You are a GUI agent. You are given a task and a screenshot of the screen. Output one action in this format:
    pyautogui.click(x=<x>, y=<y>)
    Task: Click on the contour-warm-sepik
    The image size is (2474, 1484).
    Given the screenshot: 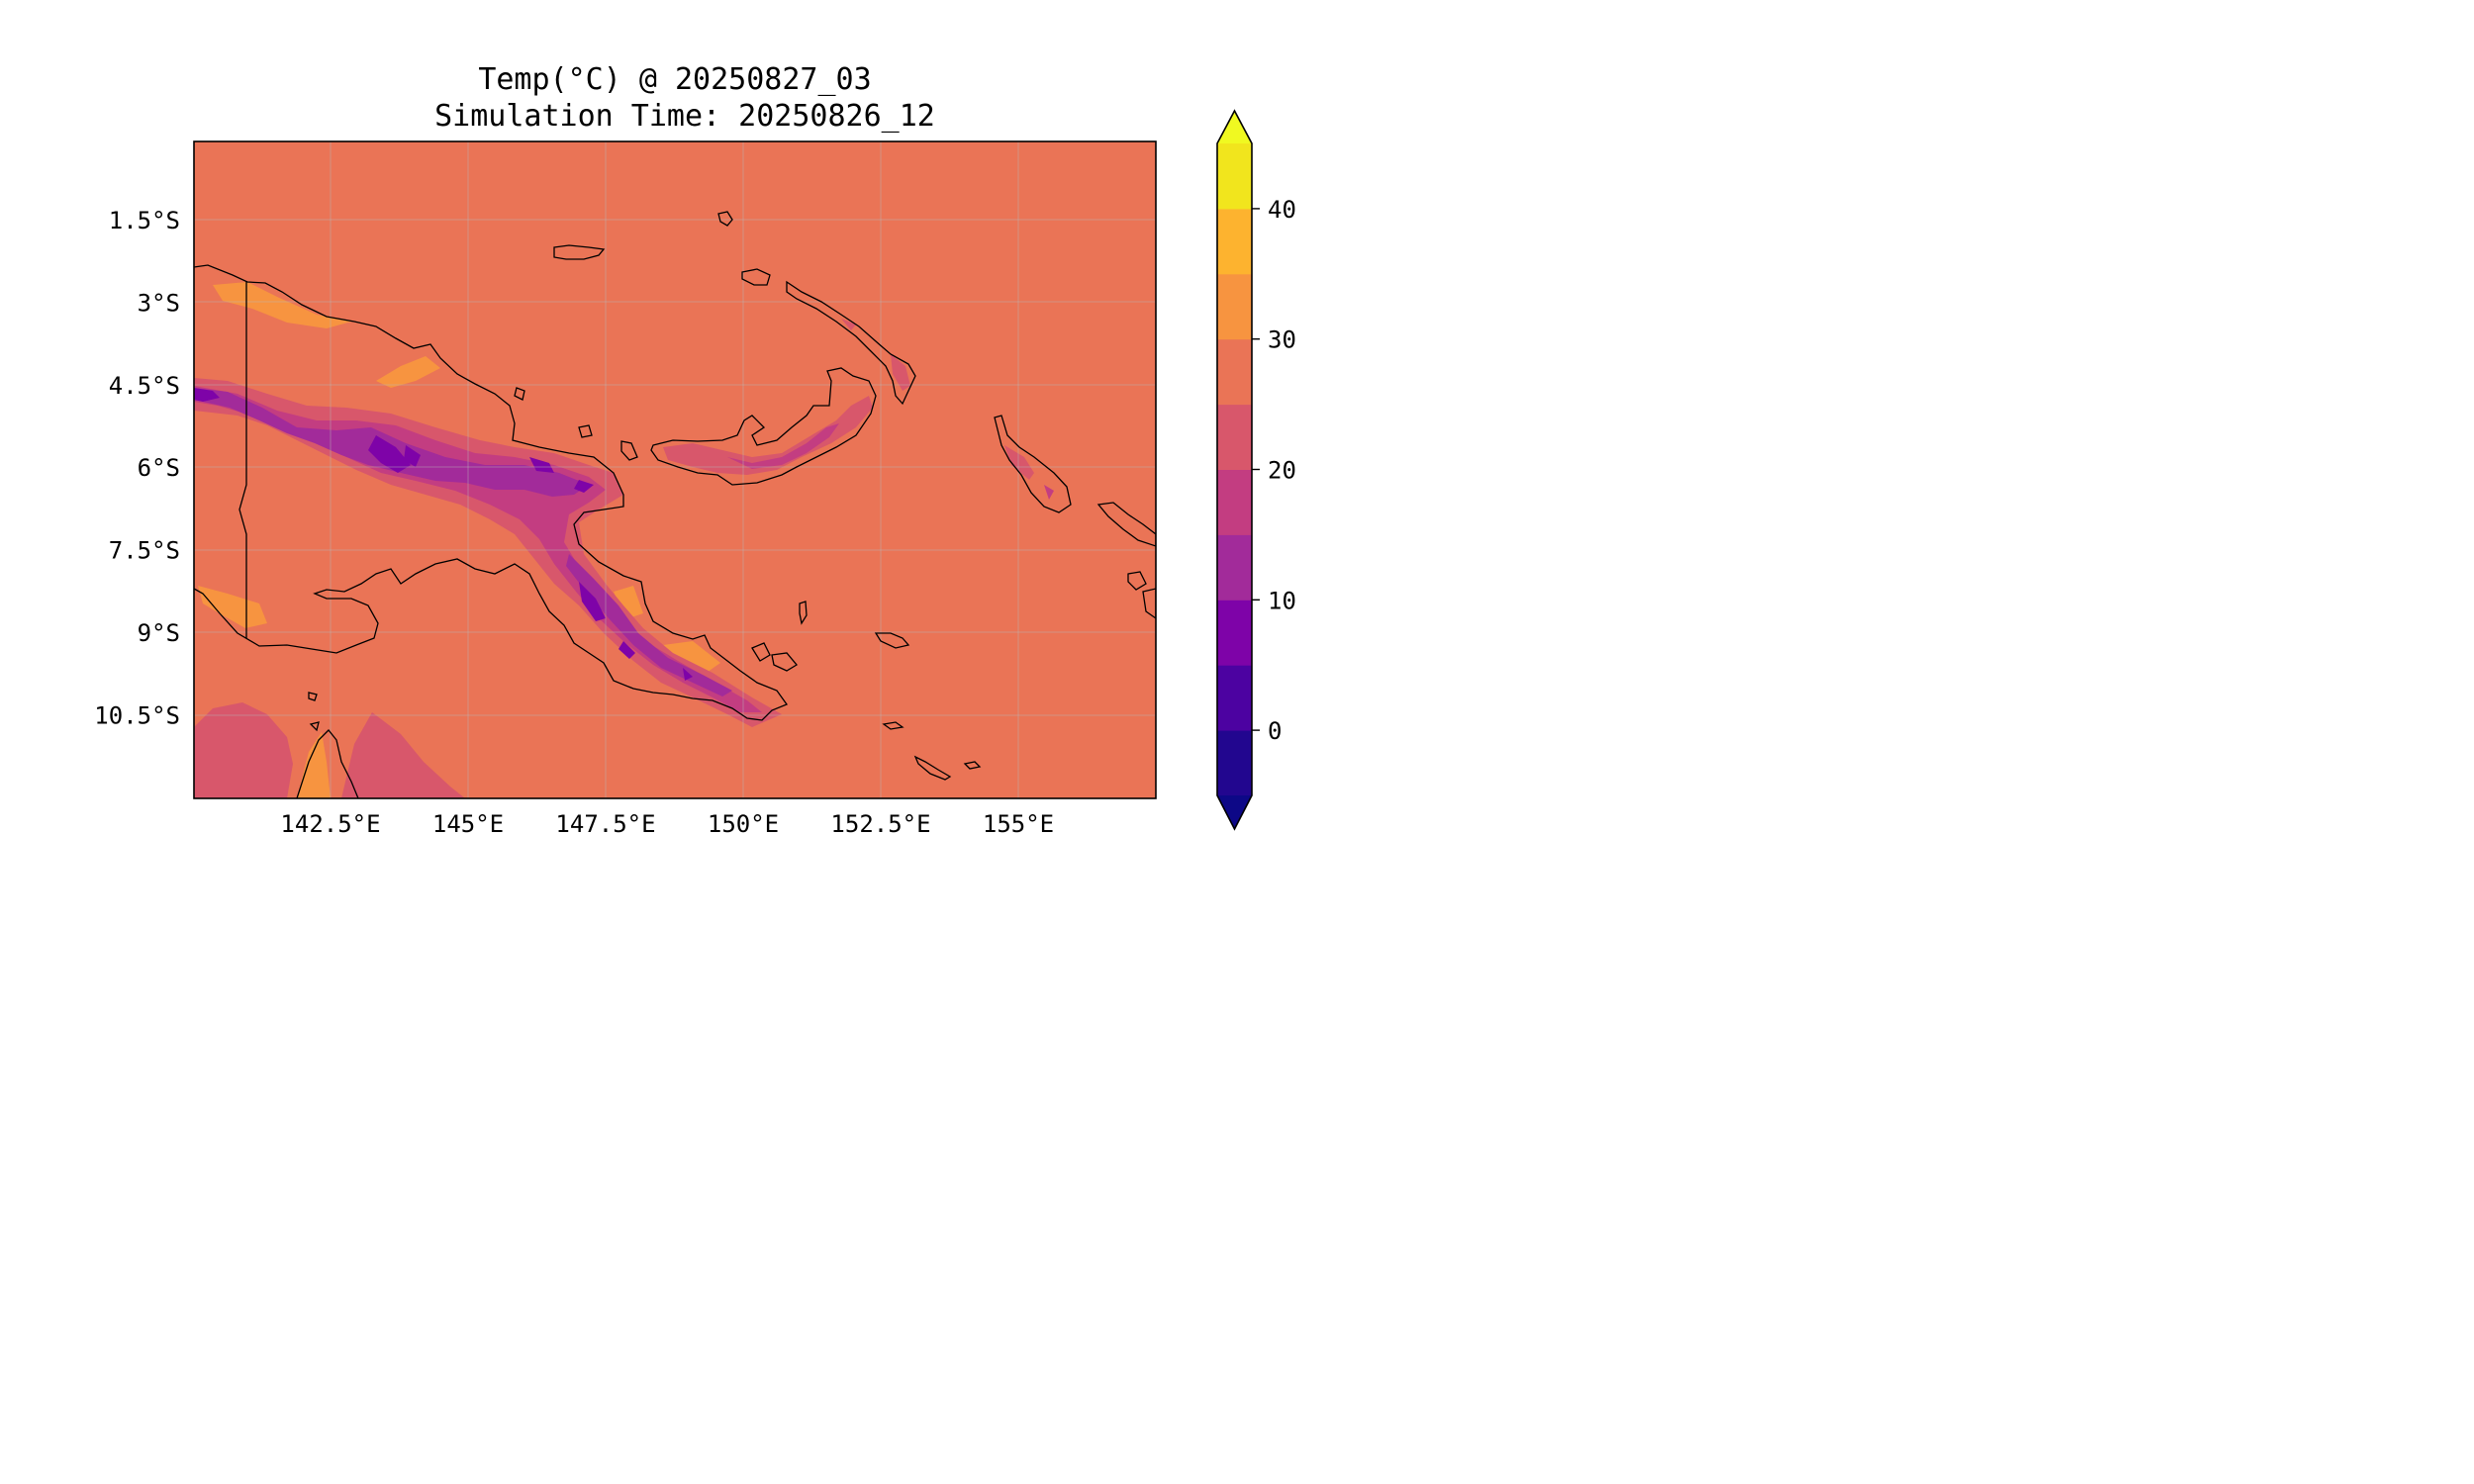 What is the action you would take?
    pyautogui.click(x=408, y=372)
    